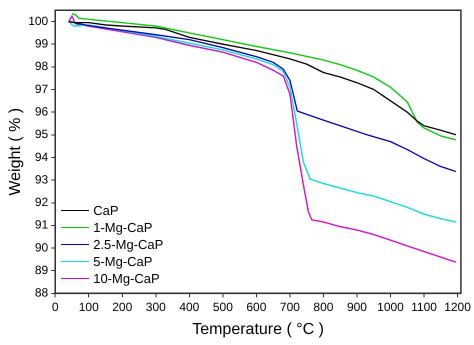 The image size is (474, 345). Describe the element at coordinates (41, 157) in the screenshot. I see `y-tick-label: 94` at that location.